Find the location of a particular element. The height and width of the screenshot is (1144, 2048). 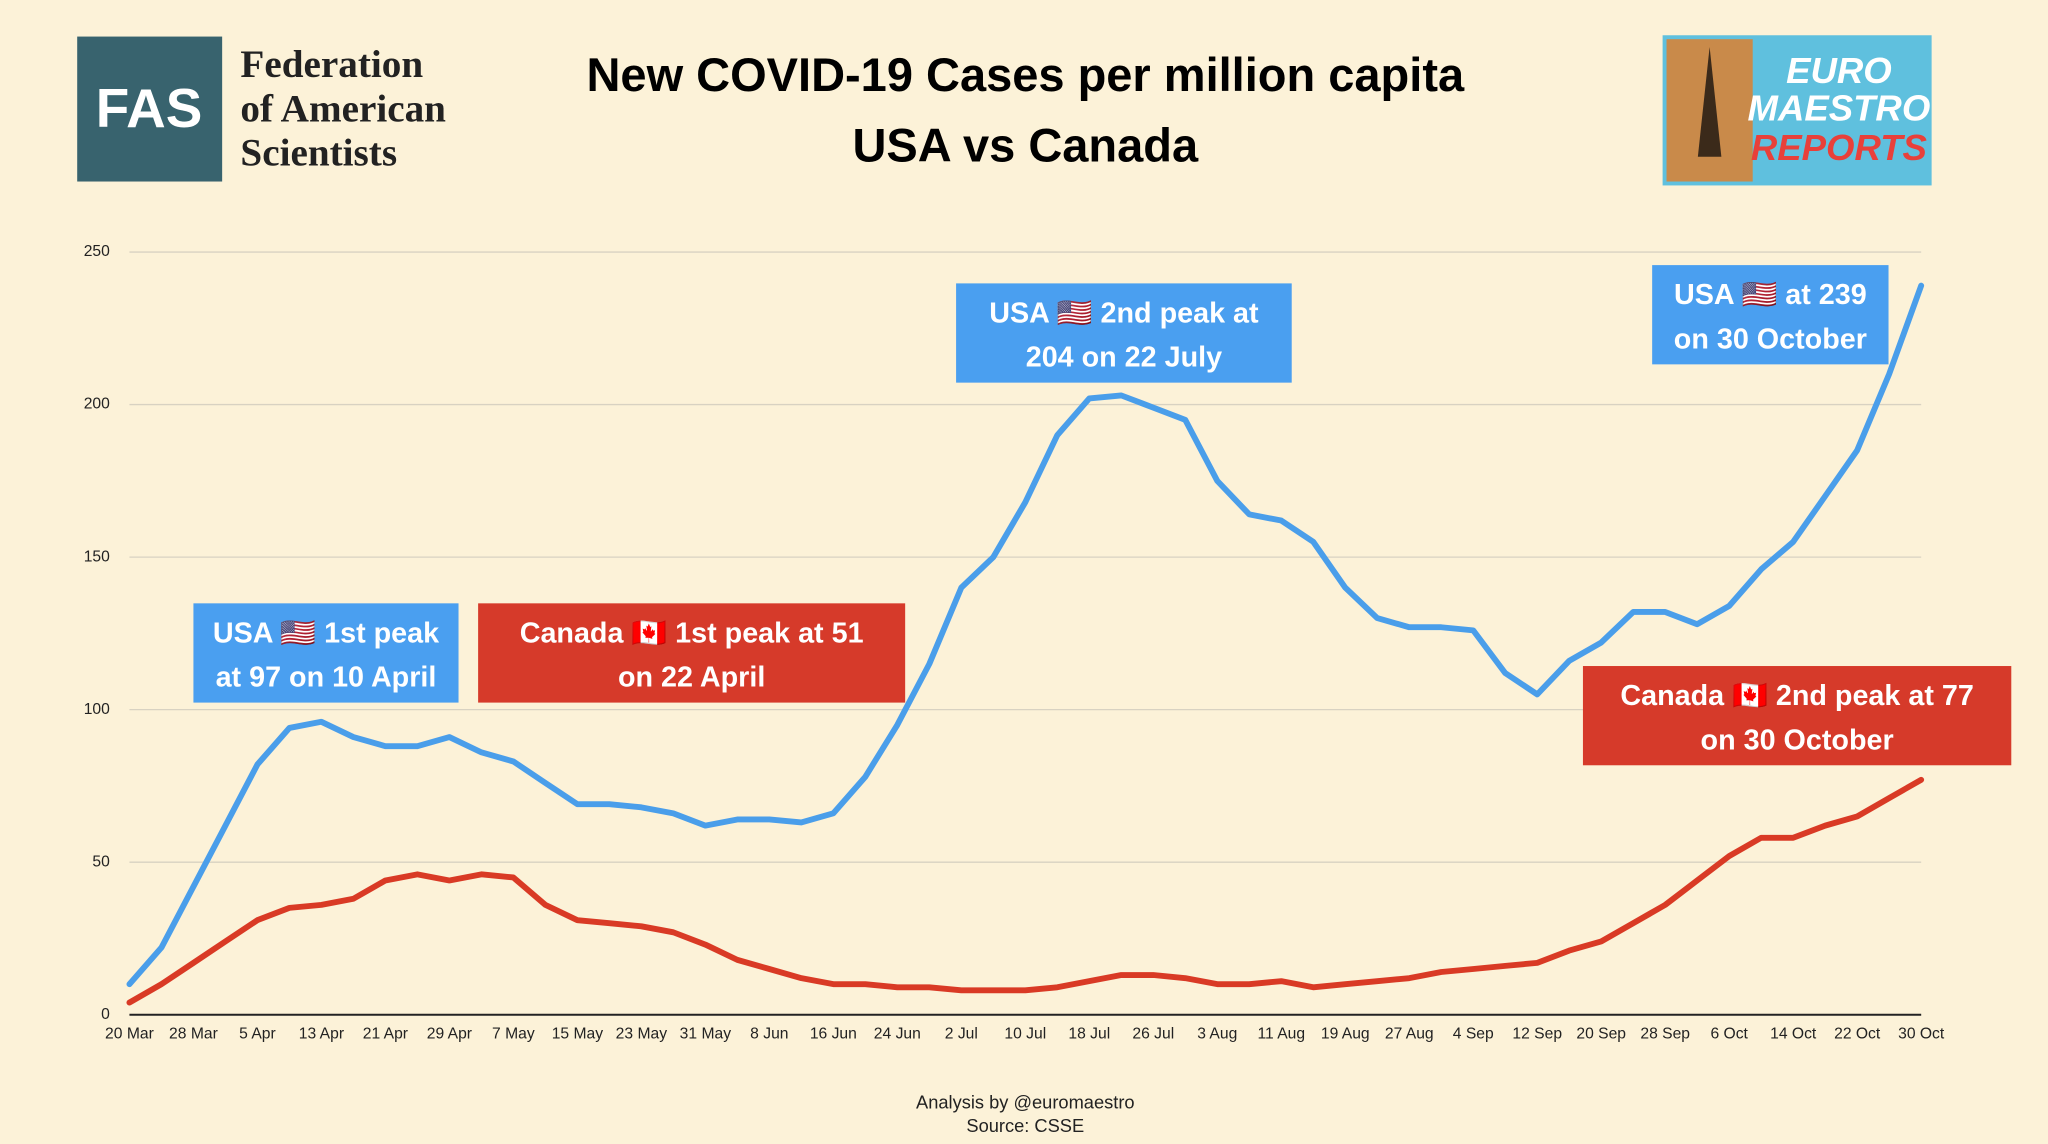

x-tick-label: 22 Oct is located at coordinates (1857, 1033).